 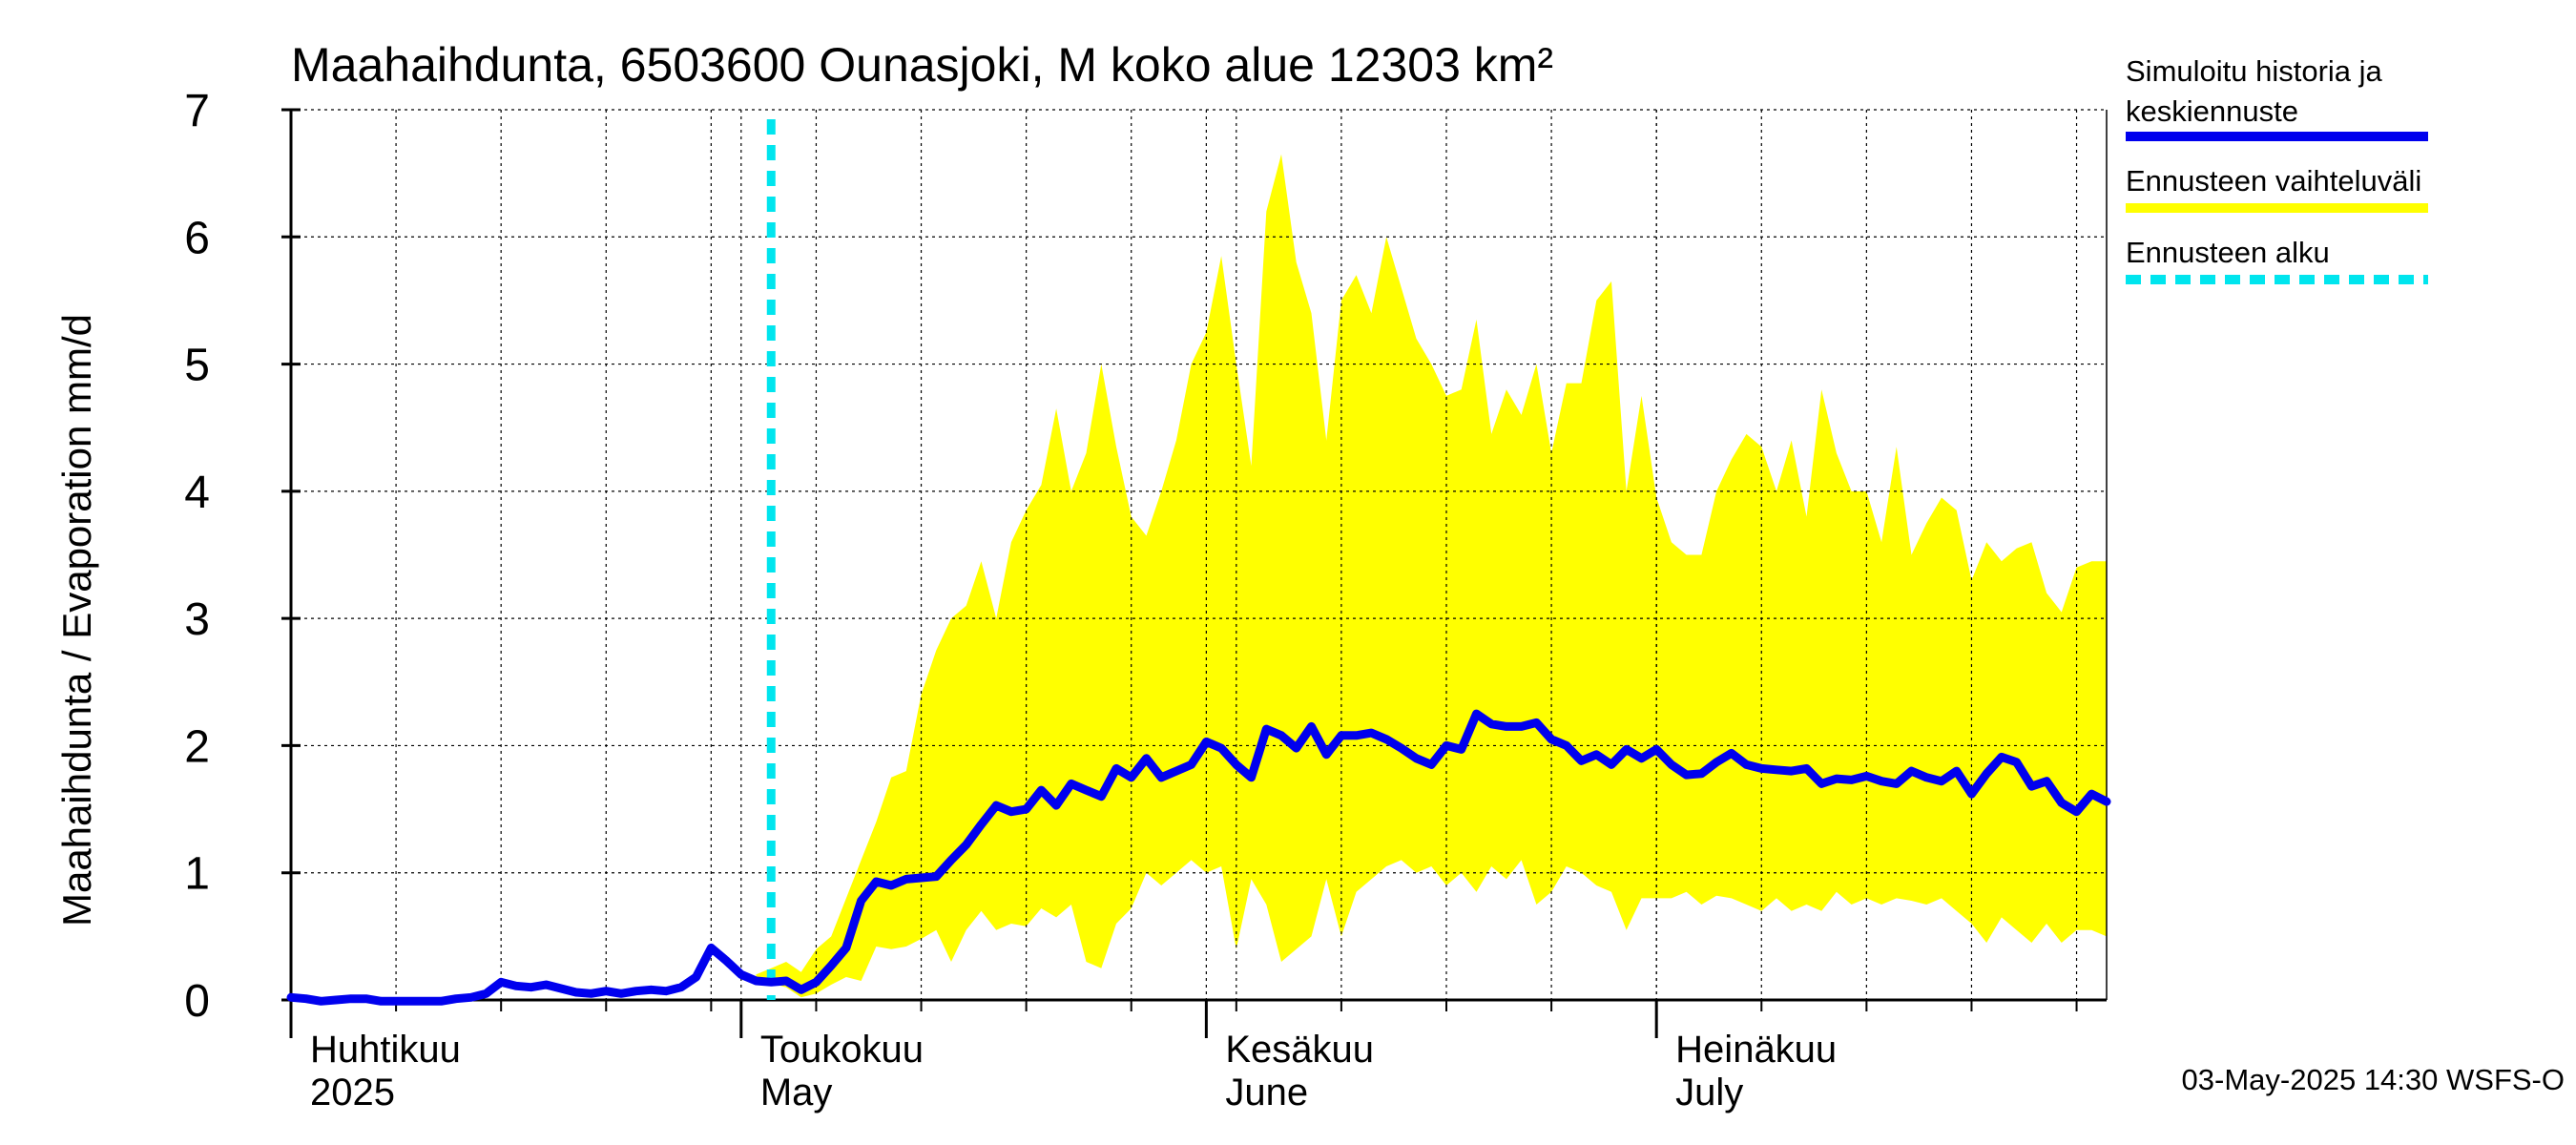 I want to click on y-tick-label: 5, so click(x=197, y=366).